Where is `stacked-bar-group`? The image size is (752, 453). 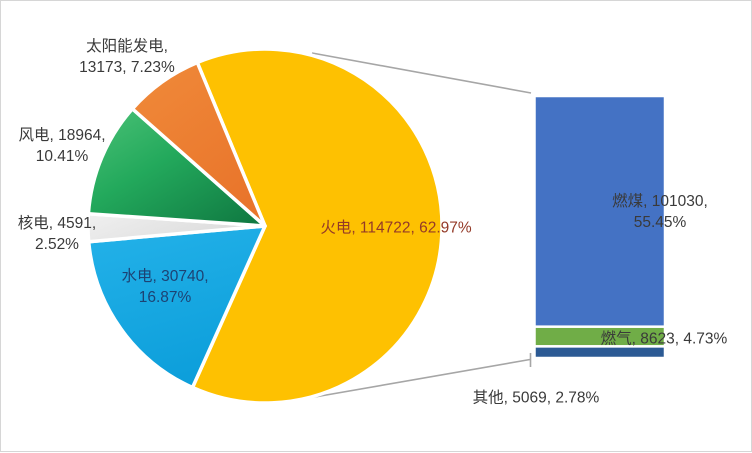
stacked-bar-group is located at coordinates (600, 227).